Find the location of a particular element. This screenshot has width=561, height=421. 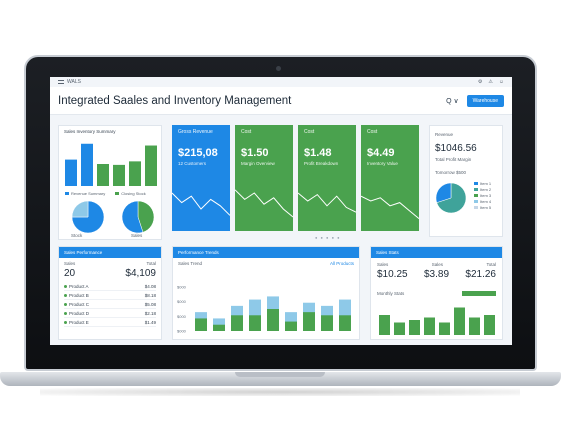

revenue-sub: Total Profit Margin is located at coordinates (453, 159).